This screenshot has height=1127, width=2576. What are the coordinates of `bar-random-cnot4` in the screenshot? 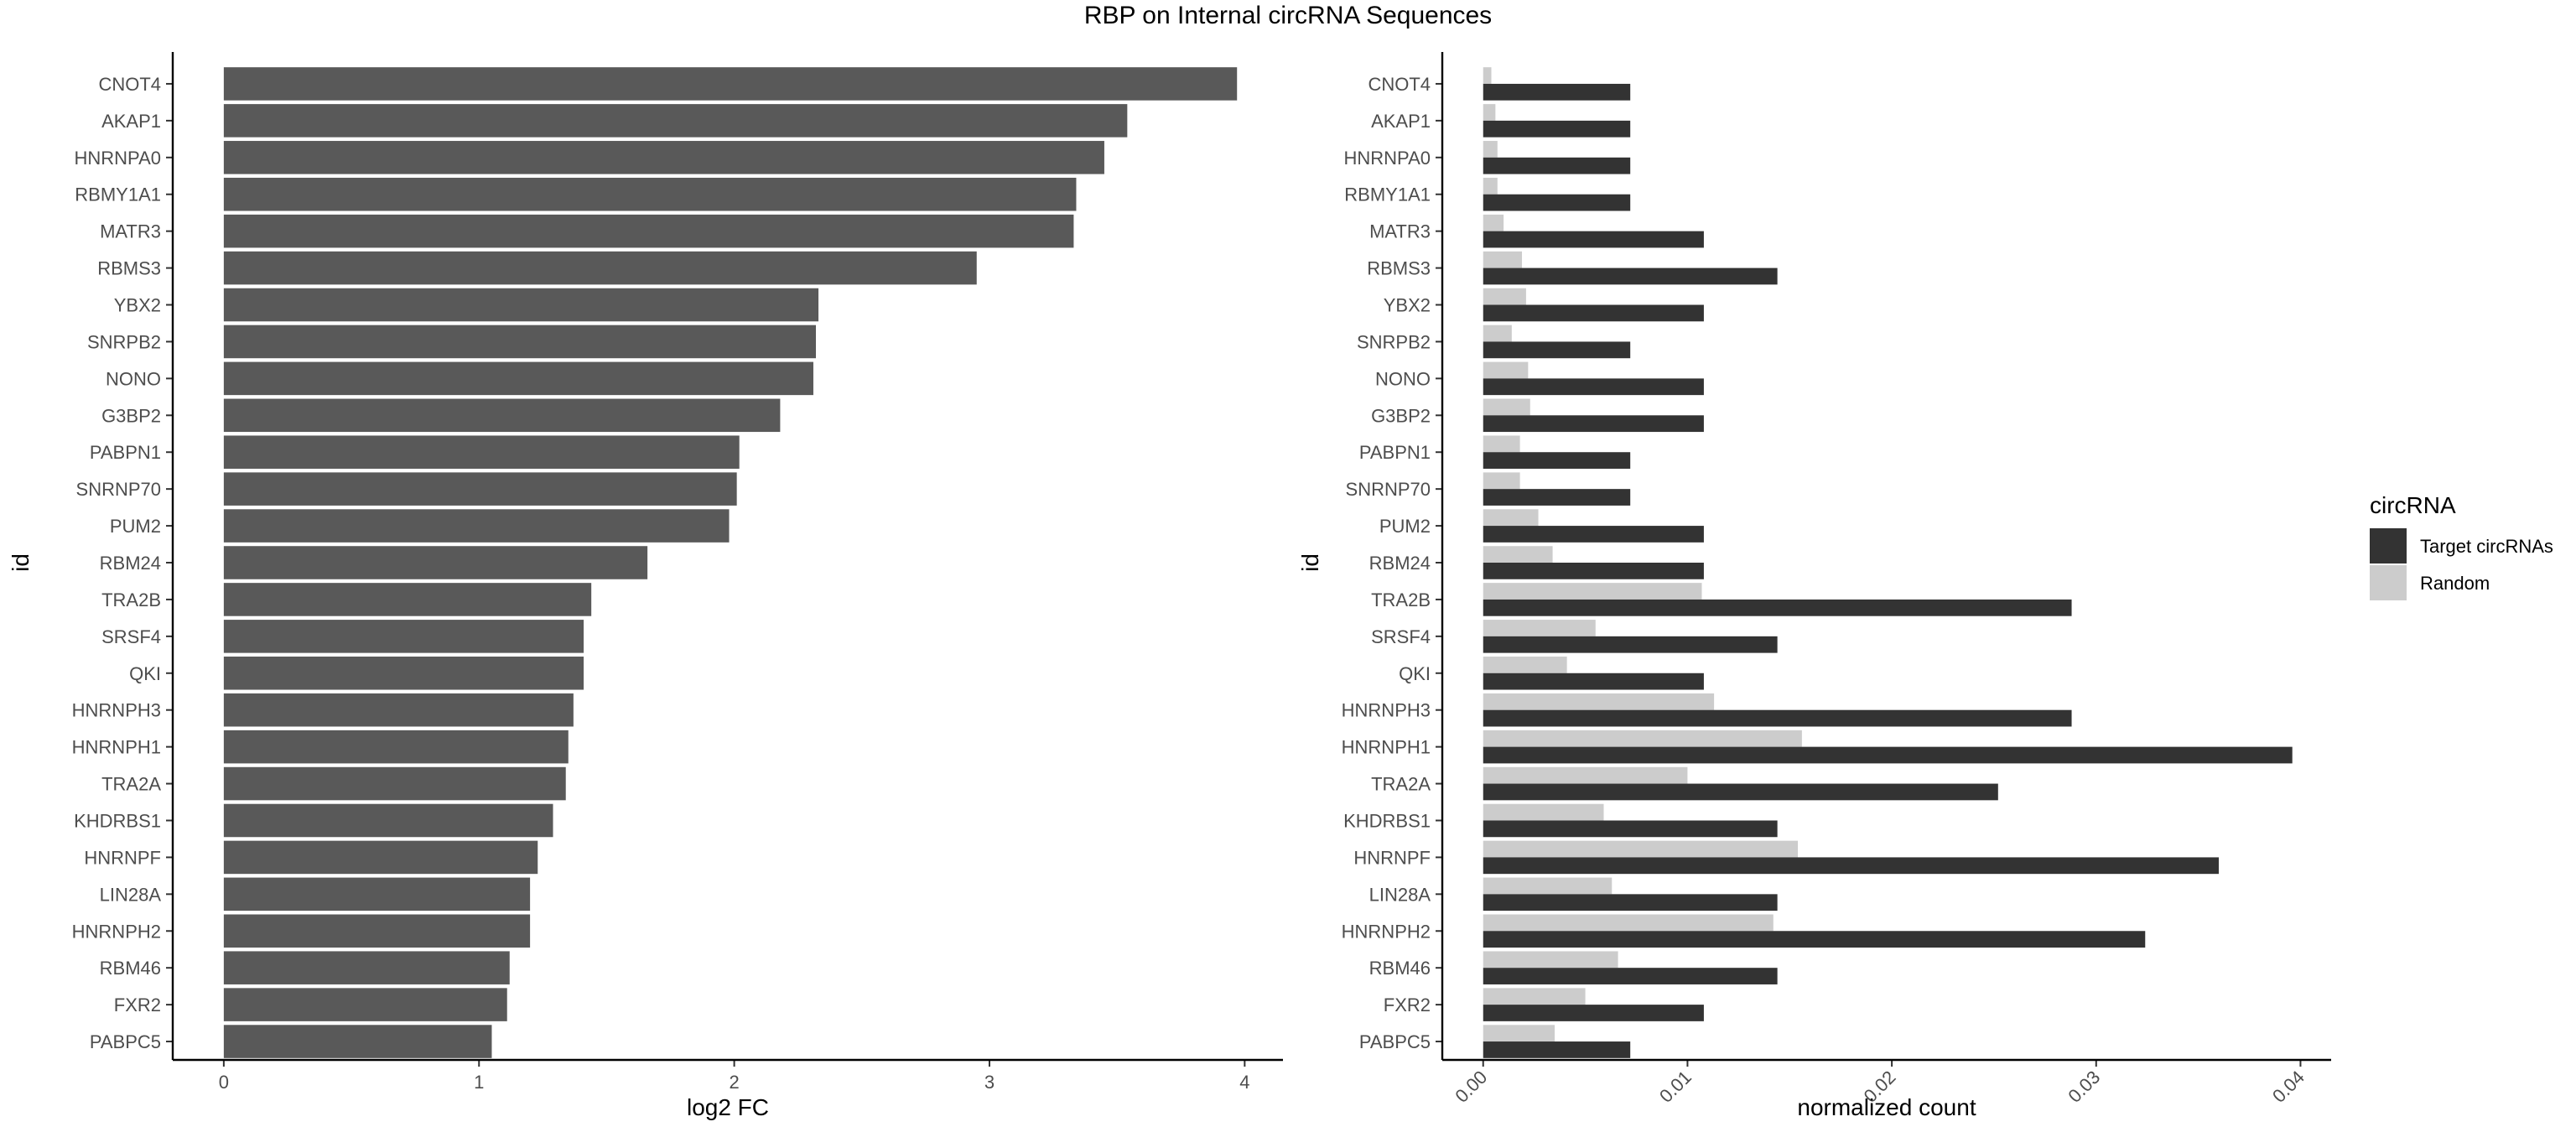 It's located at (1487, 75).